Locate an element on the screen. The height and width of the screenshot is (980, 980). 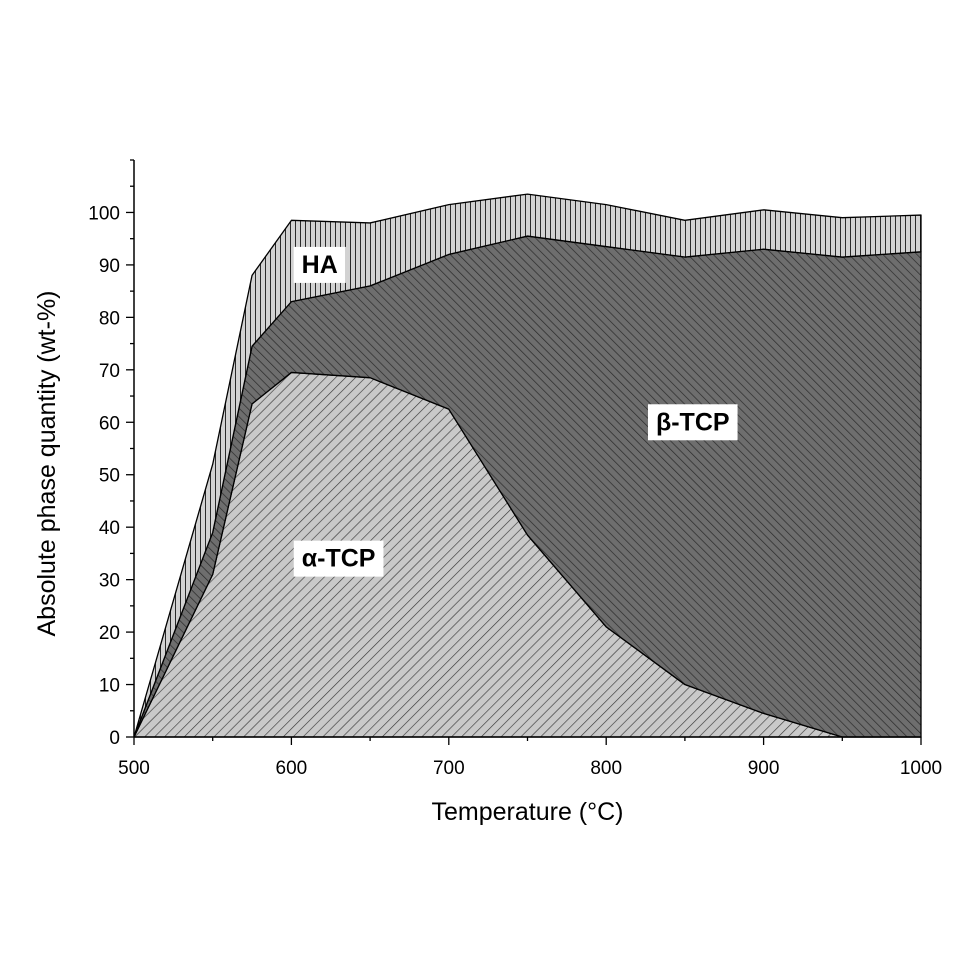
svg-text: α-TCP is located at coordinates (339, 559).